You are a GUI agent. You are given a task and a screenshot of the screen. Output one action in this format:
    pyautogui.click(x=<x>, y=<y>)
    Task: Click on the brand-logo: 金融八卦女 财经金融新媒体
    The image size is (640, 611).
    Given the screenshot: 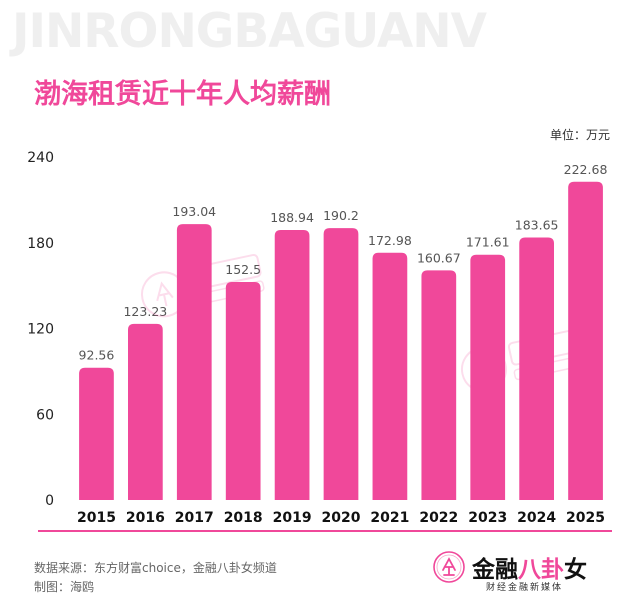 What is the action you would take?
    pyautogui.click(x=522, y=572)
    